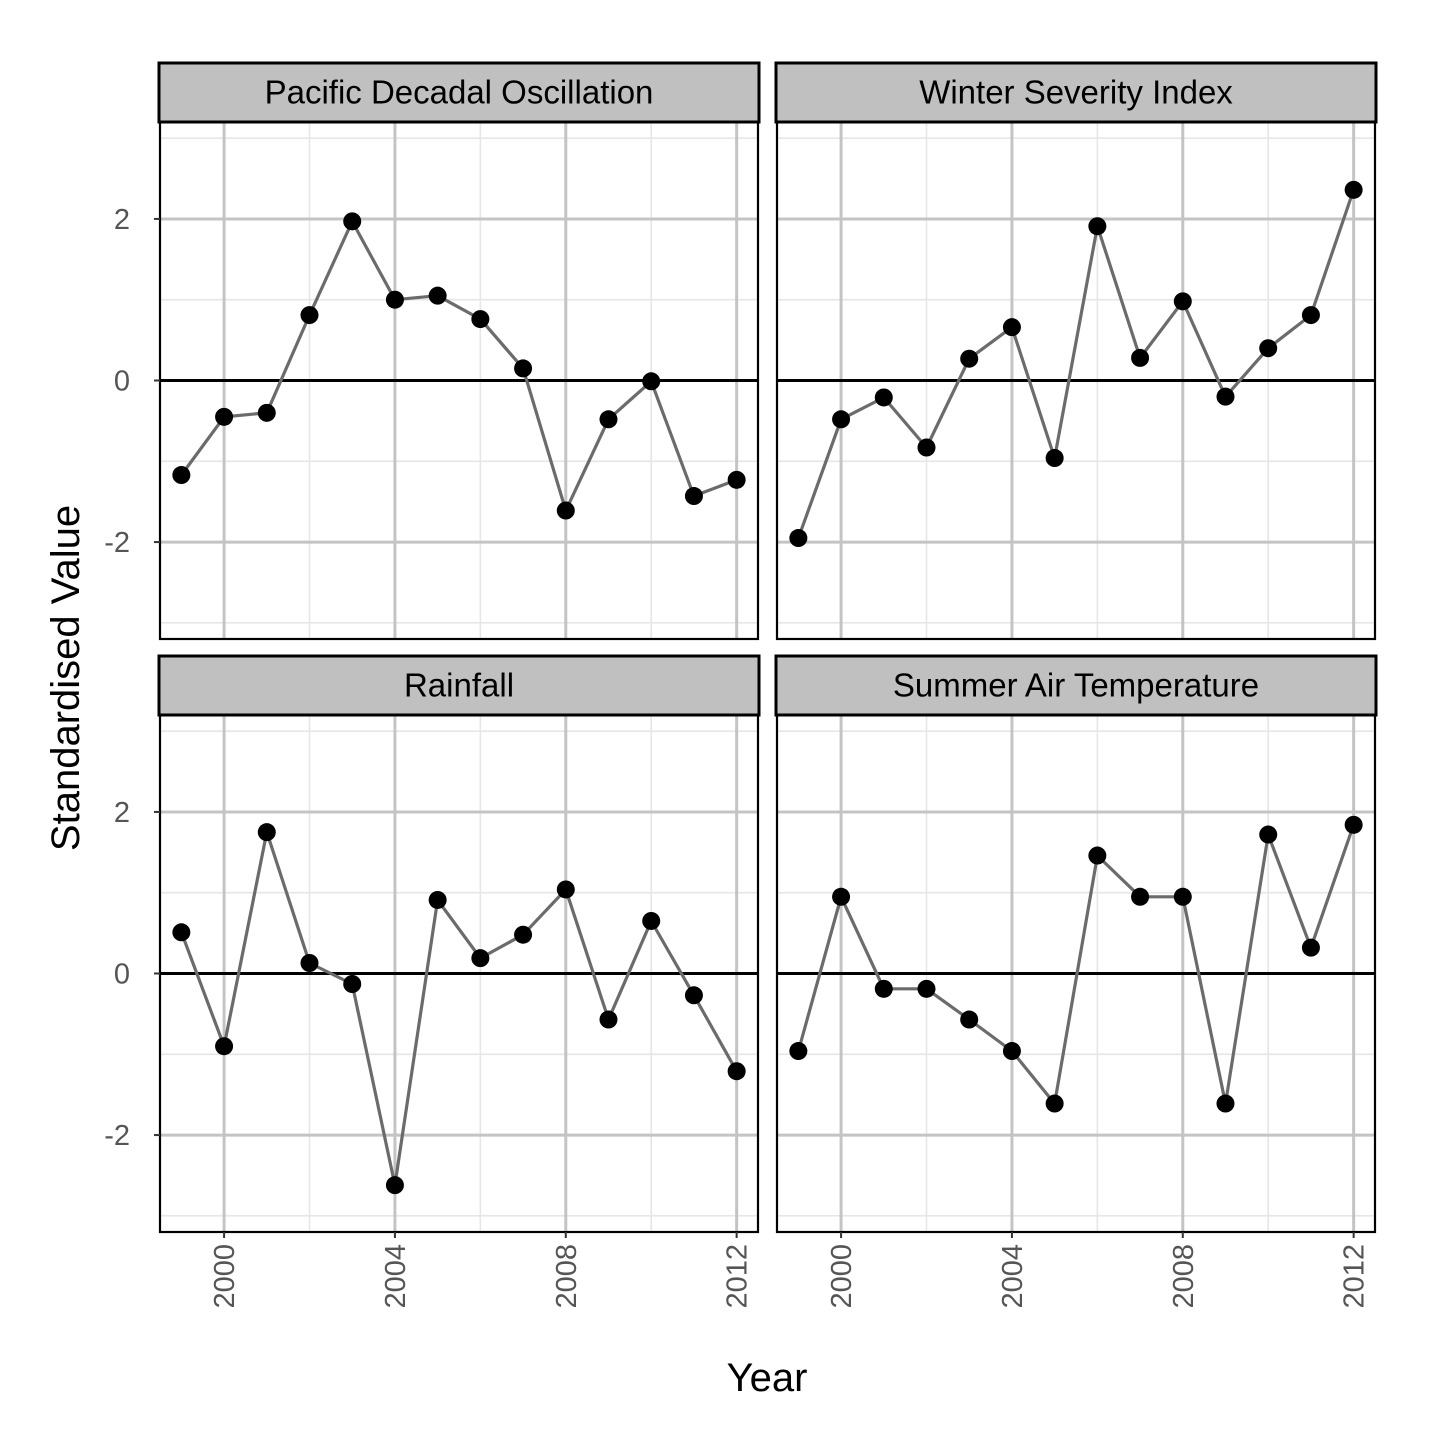 The width and height of the screenshot is (1440, 1440). I want to click on facet-strip-title: Rainfall, so click(459, 685).